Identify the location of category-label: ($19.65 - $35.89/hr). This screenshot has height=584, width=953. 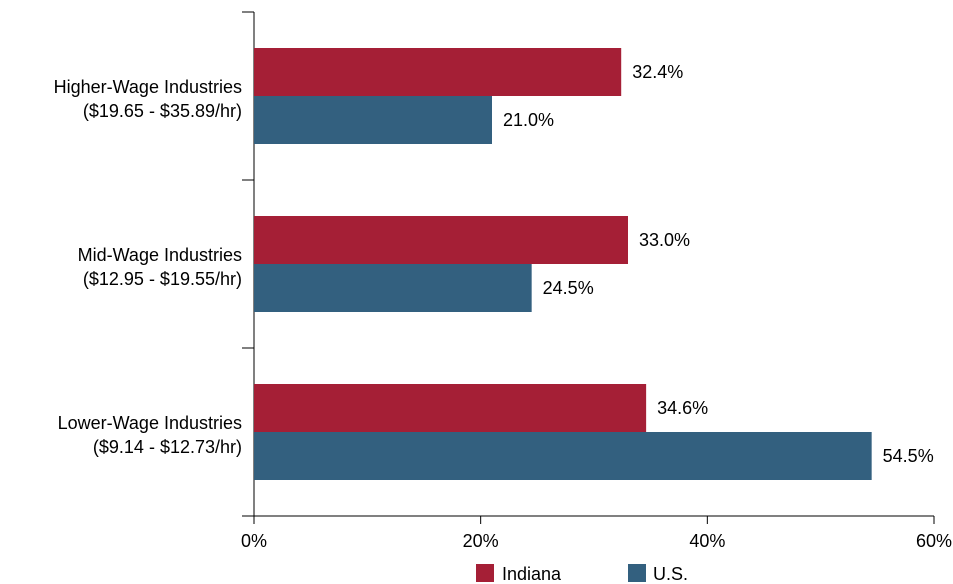
(162, 111).